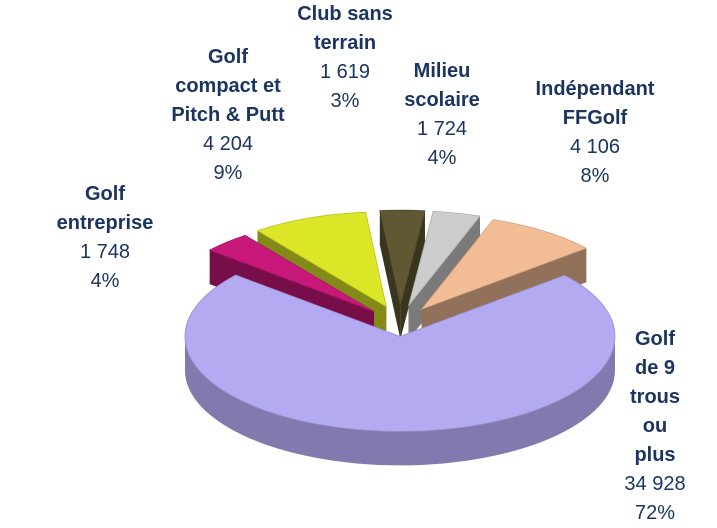 Image resolution: width=717 pixels, height=528 pixels. What do you see at coordinates (105, 208) in the screenshot?
I see `category-label: Golf entreprise` at bounding box center [105, 208].